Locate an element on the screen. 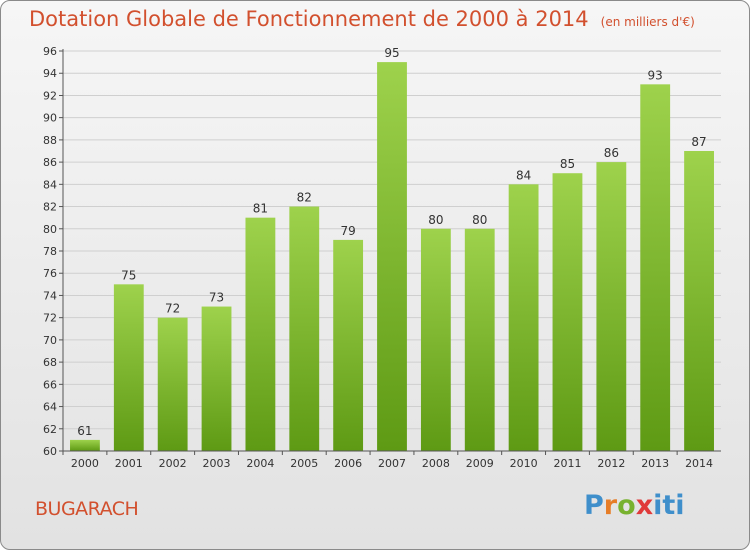 The image size is (750, 550). bar-value-label: 86 is located at coordinates (611, 153).